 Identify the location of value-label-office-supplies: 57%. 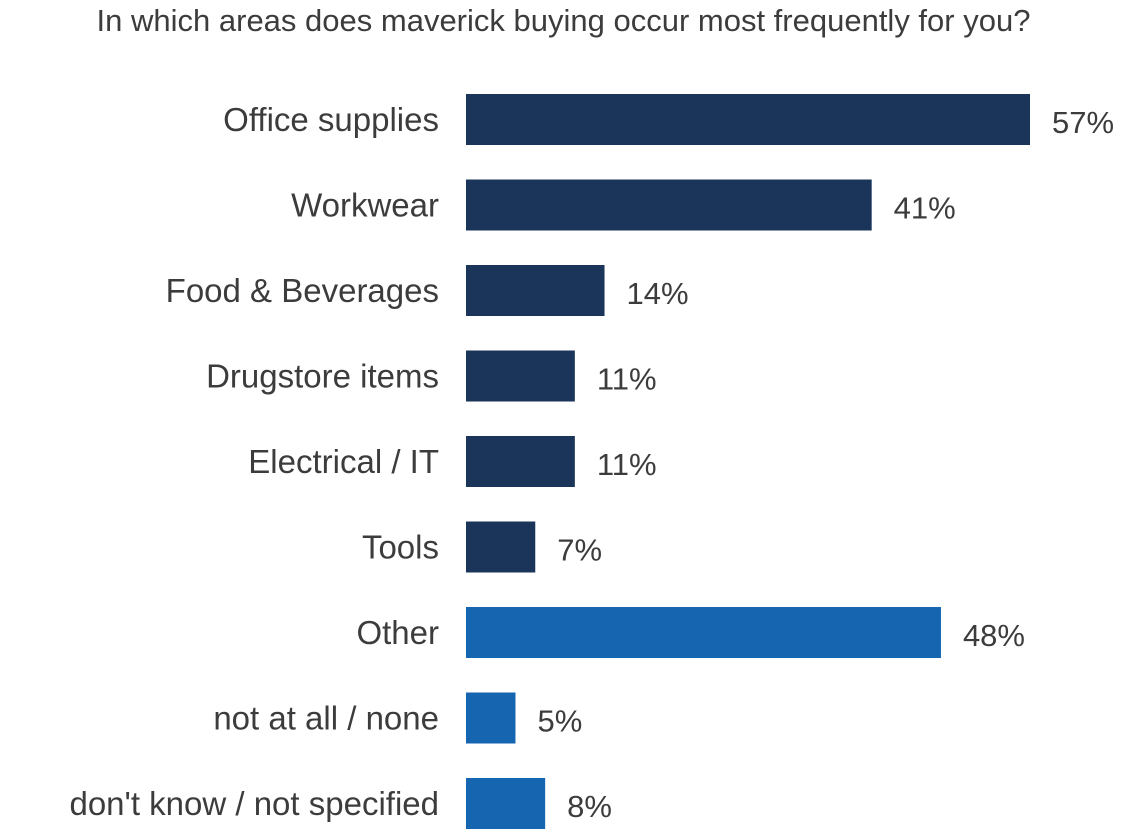
(1083, 122).